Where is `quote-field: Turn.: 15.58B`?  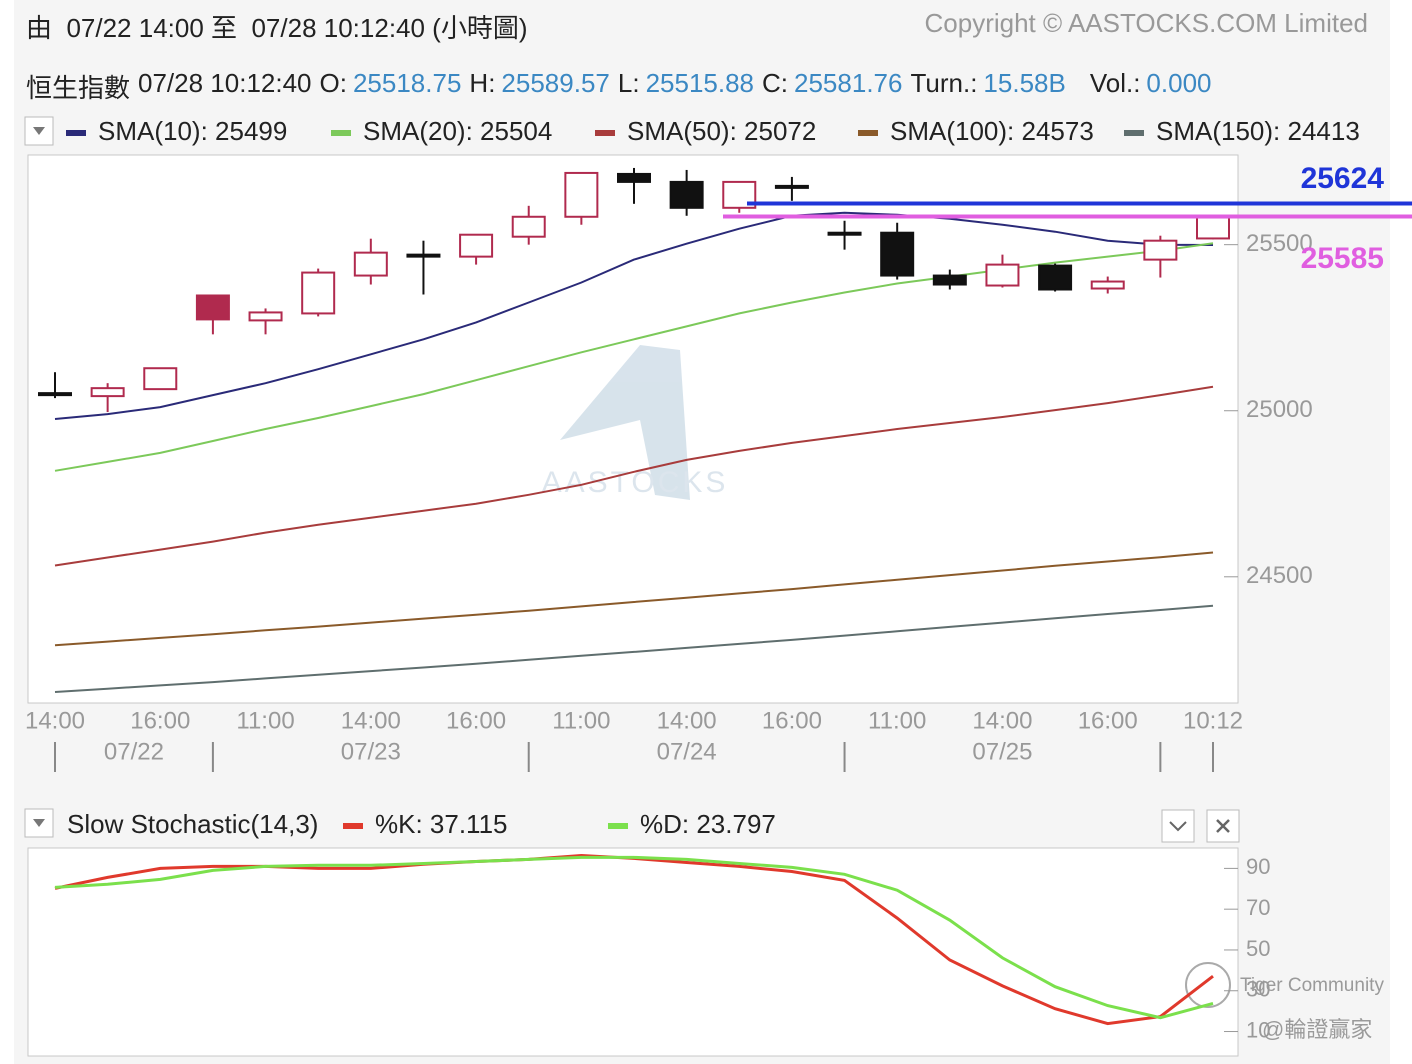 quote-field: Turn.: 15.58B is located at coordinates (987, 86).